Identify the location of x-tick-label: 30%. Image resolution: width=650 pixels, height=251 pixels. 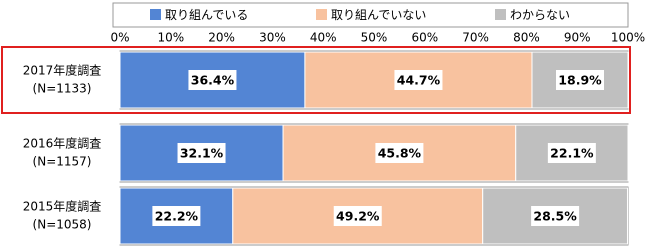
(272, 38).